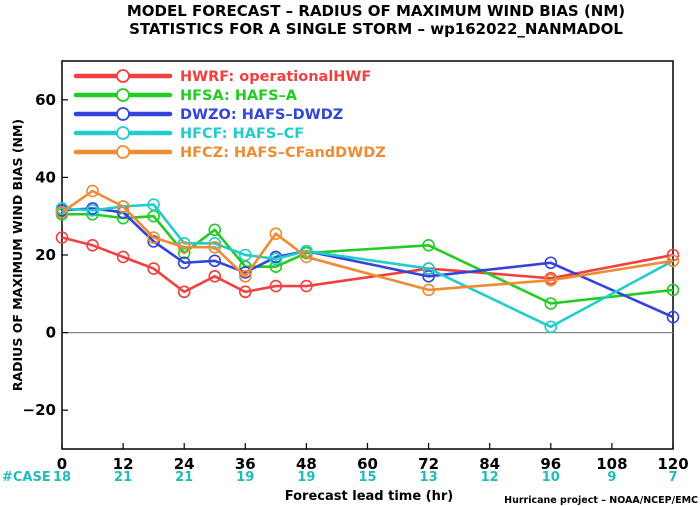  I want to click on cases-label: #CASE, so click(26, 477).